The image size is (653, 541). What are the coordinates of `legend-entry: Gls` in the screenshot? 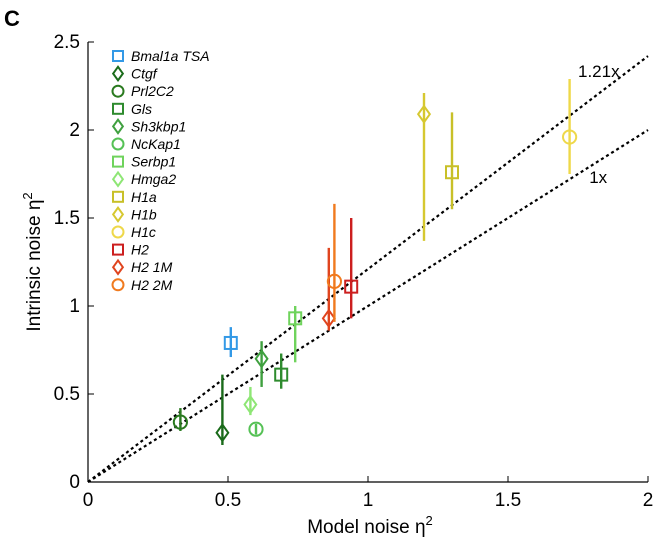 It's located at (132, 109).